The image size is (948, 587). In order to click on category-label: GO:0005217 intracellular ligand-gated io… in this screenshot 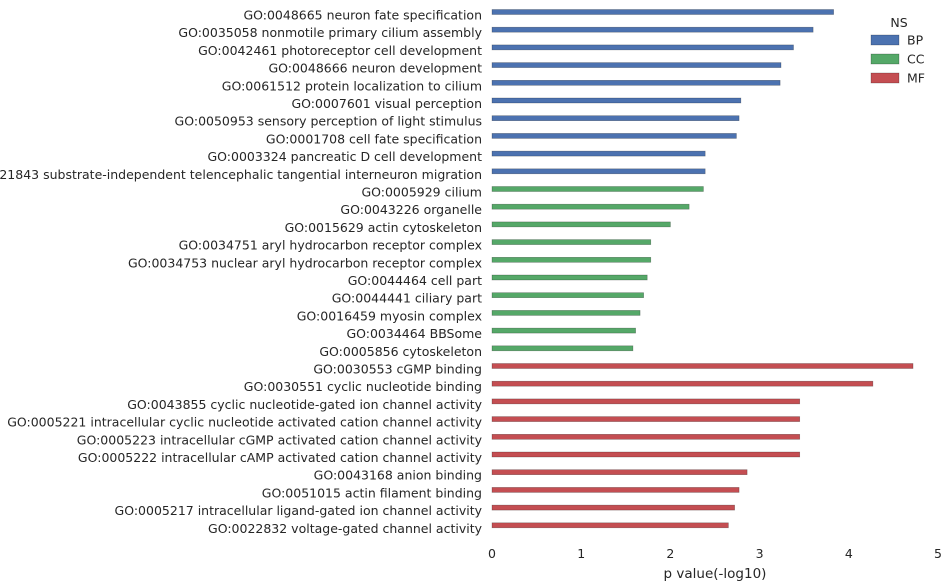, I will do `click(299, 510)`.